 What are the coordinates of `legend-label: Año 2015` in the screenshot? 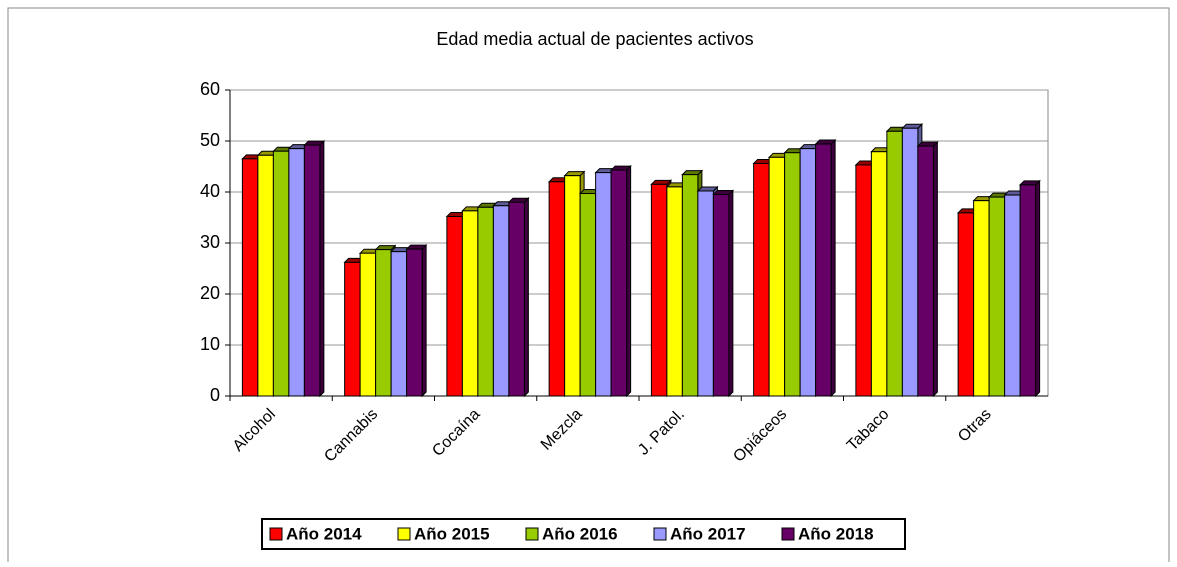 It's located at (452, 533).